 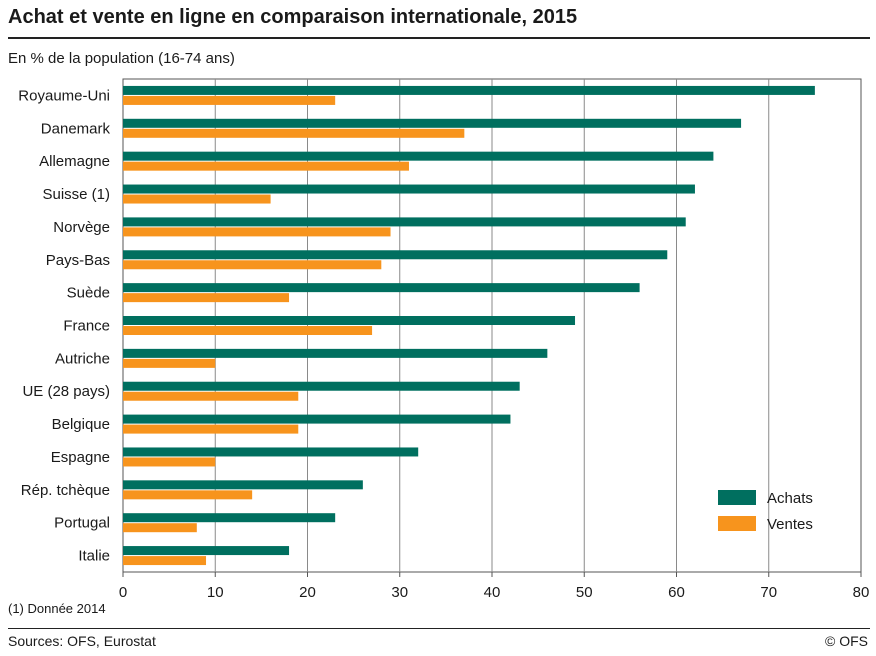 What do you see at coordinates (66, 391) in the screenshot?
I see `category-label: UE (28 pays)` at bounding box center [66, 391].